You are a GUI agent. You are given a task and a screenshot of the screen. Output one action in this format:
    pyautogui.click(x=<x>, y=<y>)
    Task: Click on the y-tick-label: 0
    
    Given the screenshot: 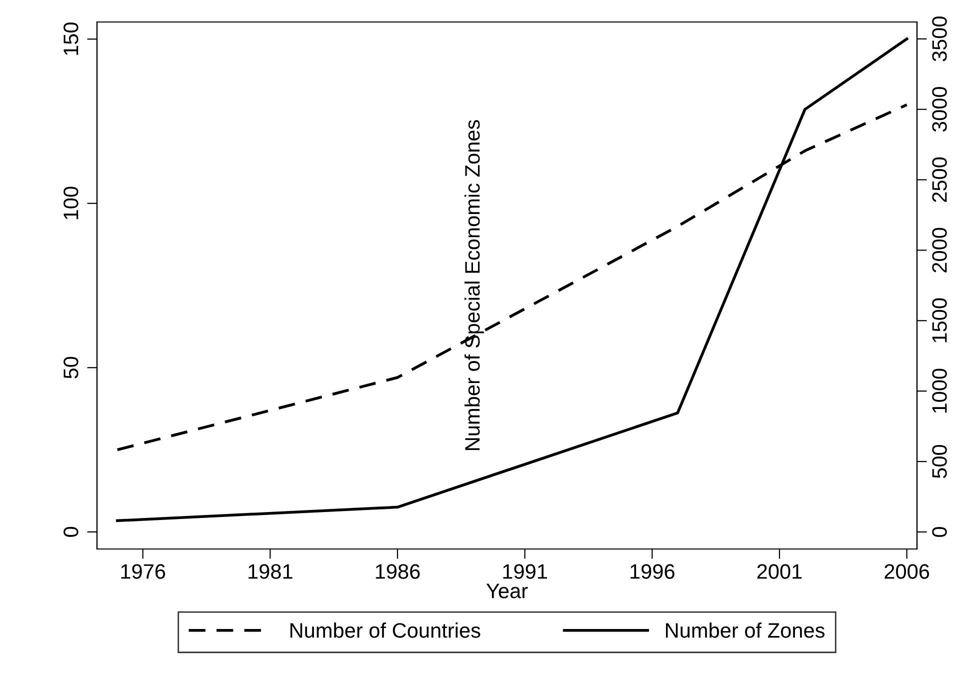 What is the action you would take?
    pyautogui.click(x=71, y=531)
    